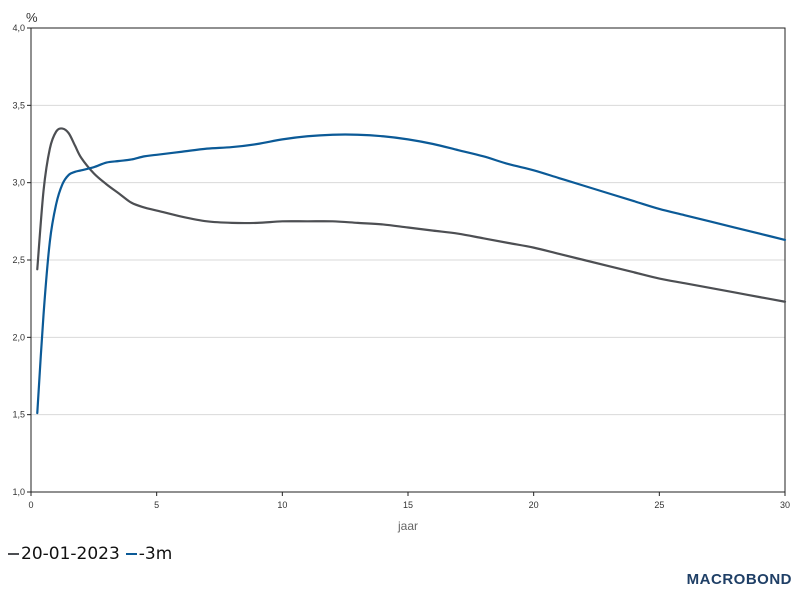 The width and height of the screenshot is (800, 600). I want to click on y-tick-label: 4,0, so click(18, 28).